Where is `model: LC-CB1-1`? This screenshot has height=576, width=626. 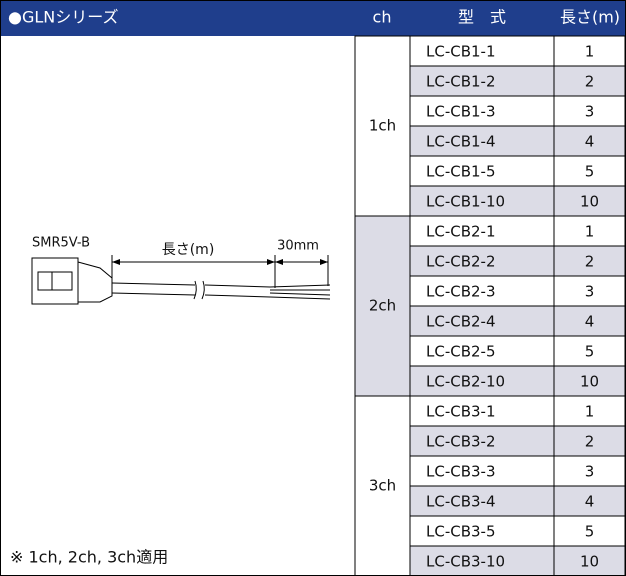 model: LC-CB1-1 is located at coordinates (461, 52).